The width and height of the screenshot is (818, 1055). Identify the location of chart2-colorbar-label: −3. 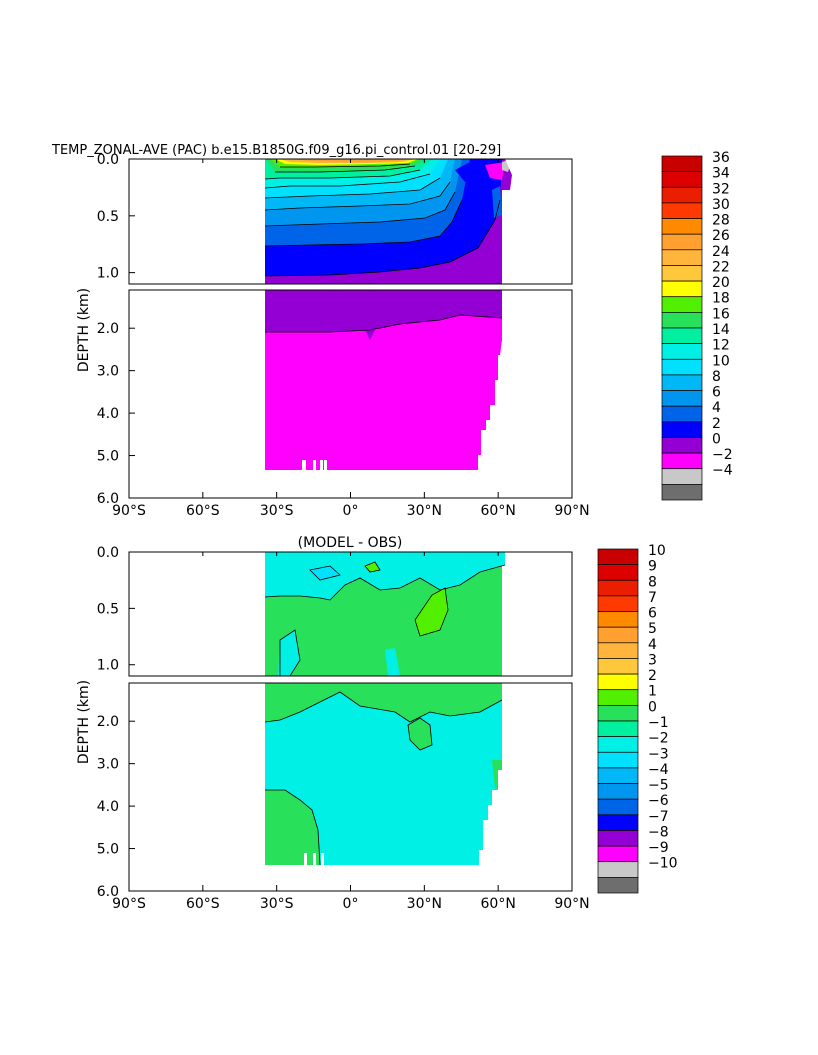
(658, 754).